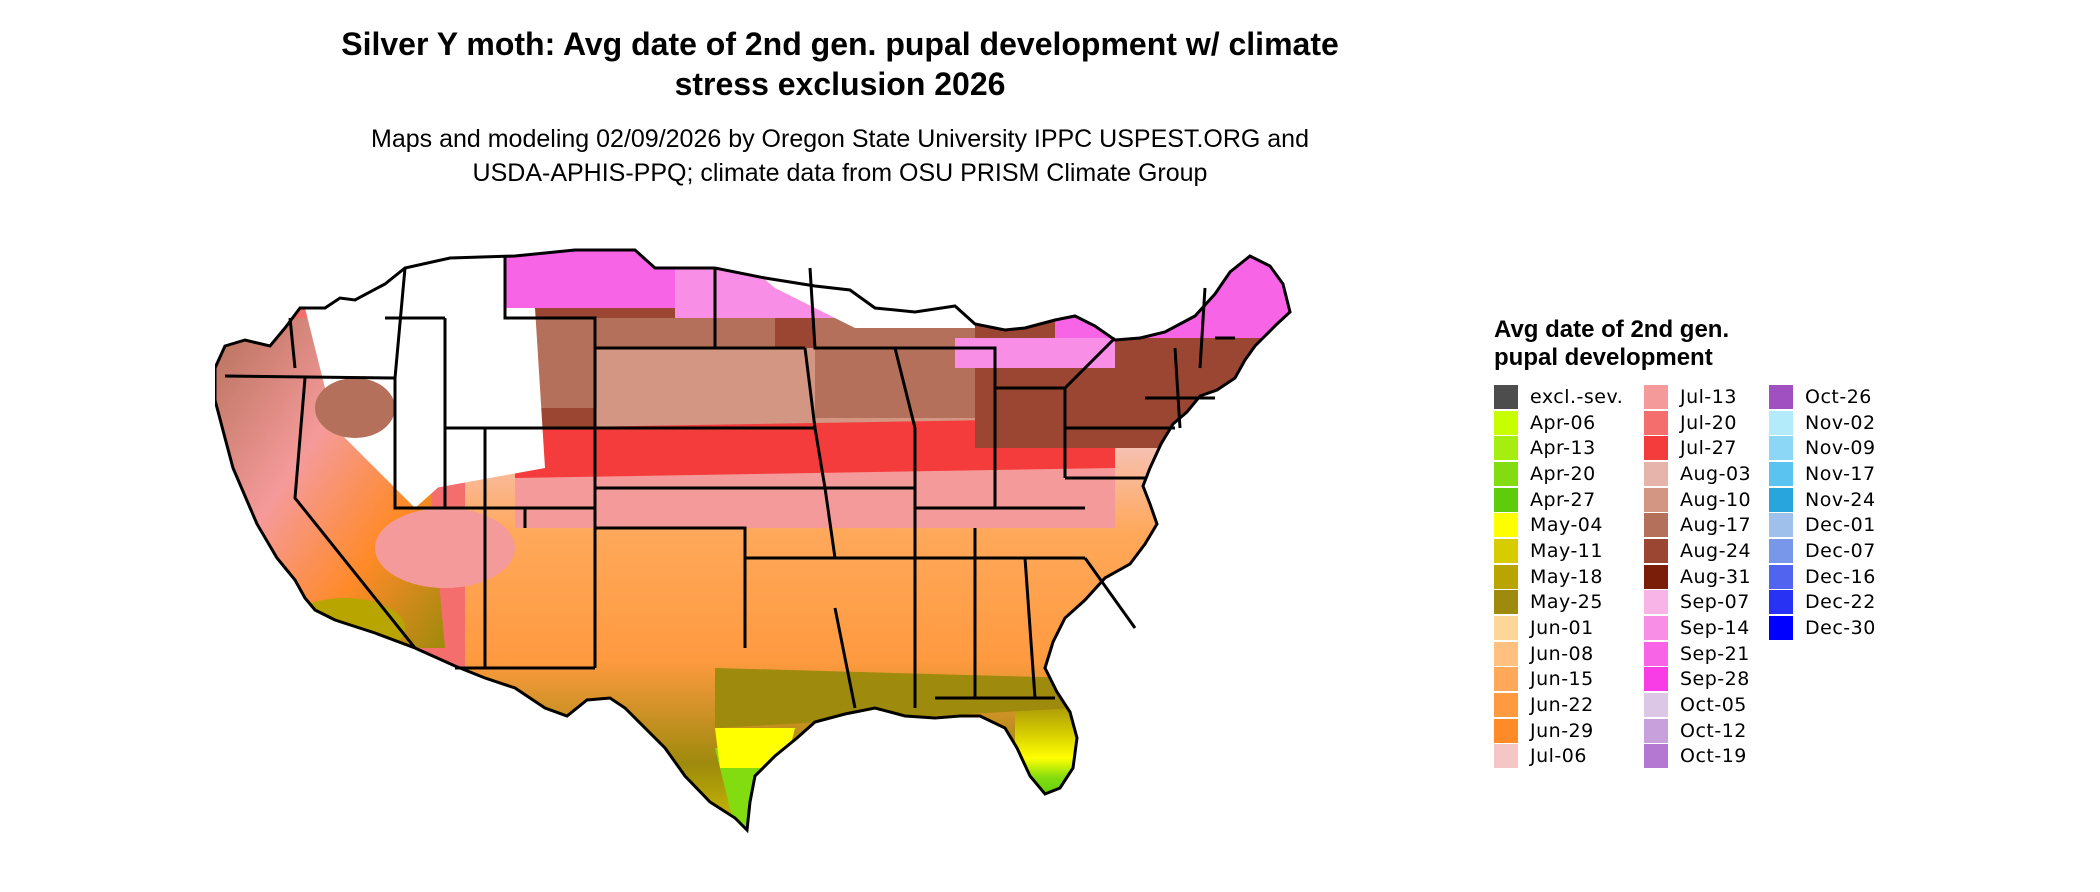 The image size is (2100, 892). Describe the element at coordinates (1562, 628) in the screenshot. I see `legend-label: Jun-01` at that location.